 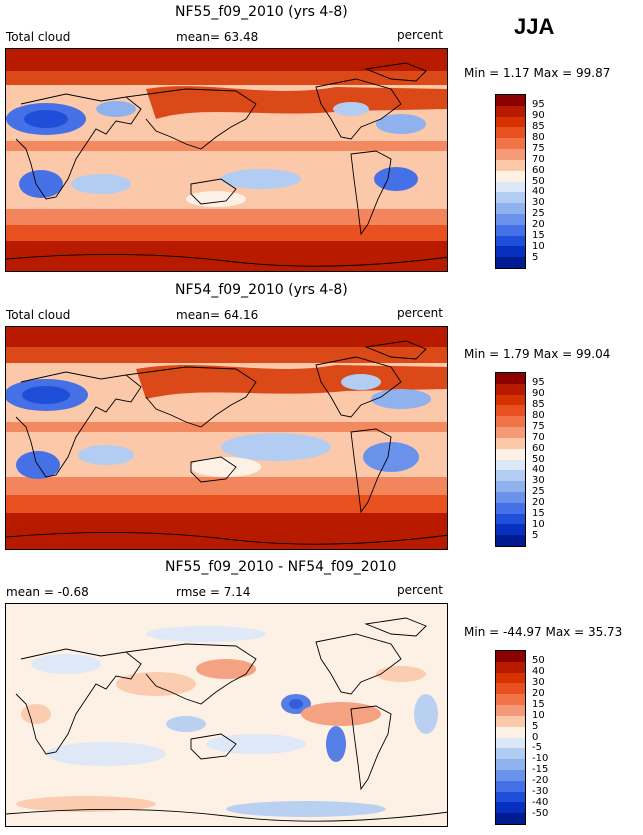 What do you see at coordinates (535, 737) in the screenshot?
I see `colorbar-tick-label: 0` at bounding box center [535, 737].